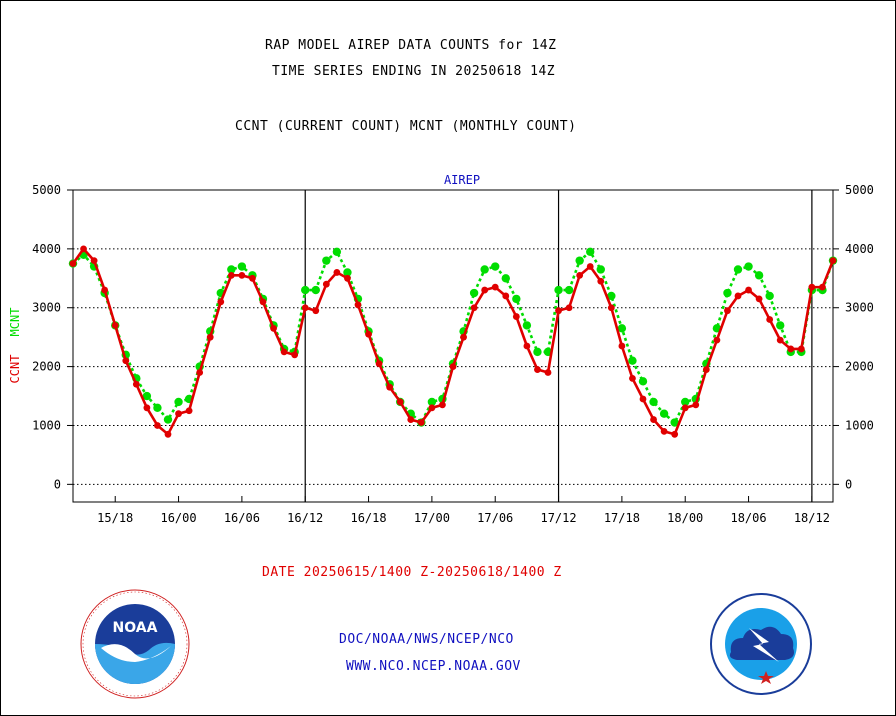  I want to click on x-tick-label-16/18: 16/18, so click(368, 518).